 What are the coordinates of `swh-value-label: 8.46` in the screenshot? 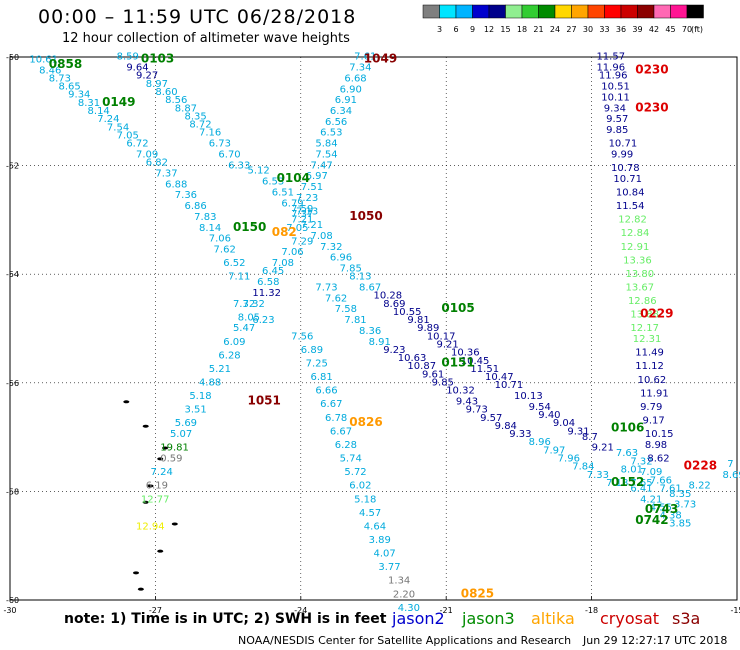 It's located at (50, 70).